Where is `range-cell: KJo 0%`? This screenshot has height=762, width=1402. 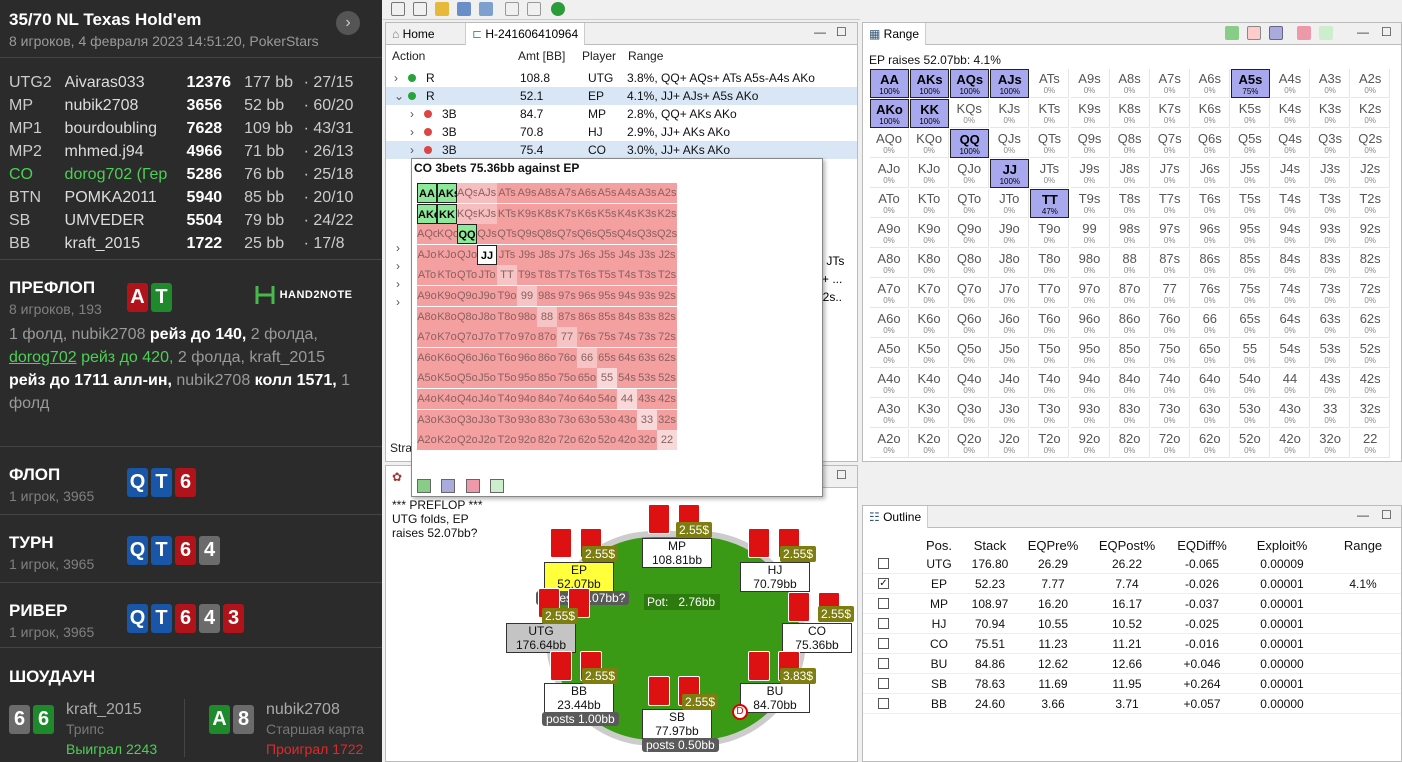
range-cell: KJo 0% is located at coordinates (930, 173).